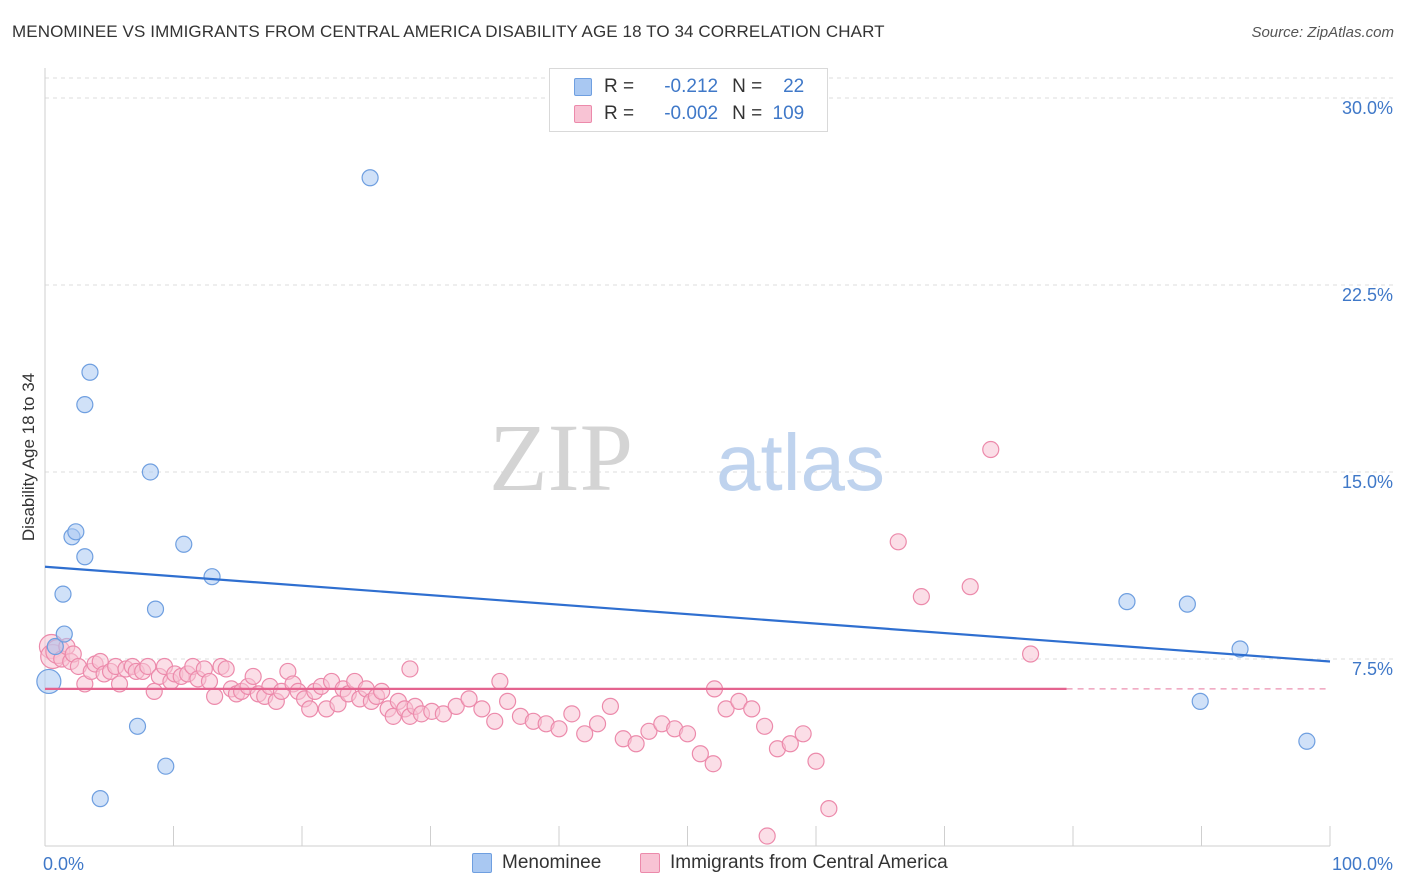 Image resolution: width=1406 pixels, height=892 pixels. I want to click on chart-source: Source: ZipAtlas.com, so click(1322, 32).